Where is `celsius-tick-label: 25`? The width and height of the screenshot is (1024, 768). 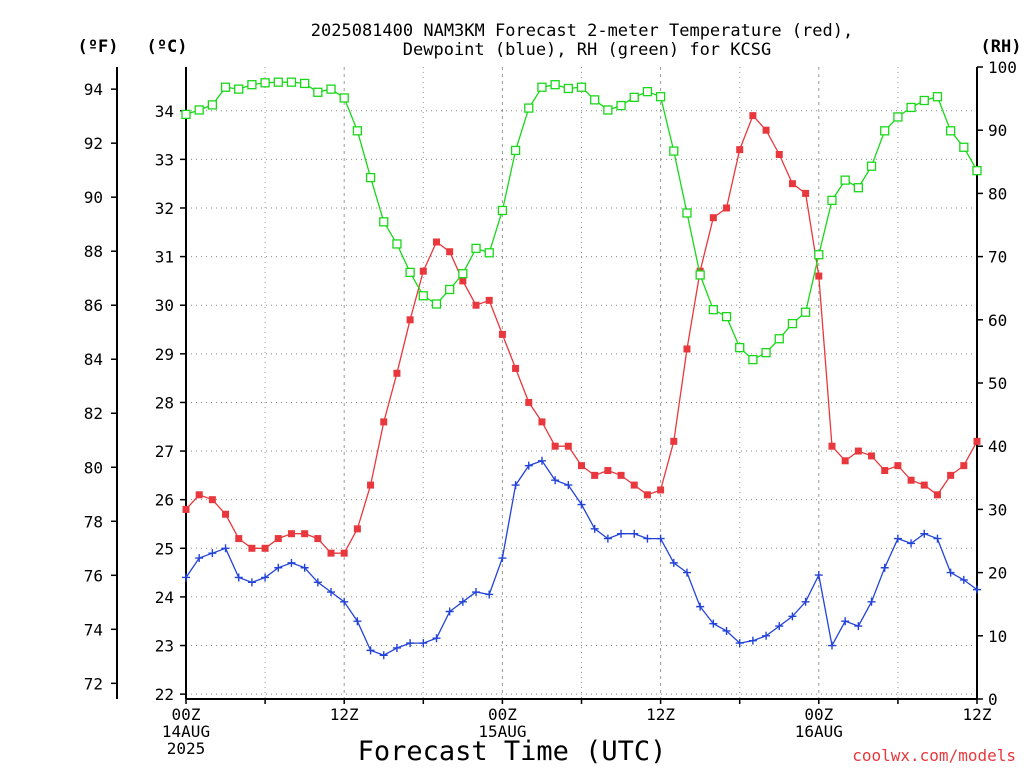 celsius-tick-label: 25 is located at coordinates (164, 548).